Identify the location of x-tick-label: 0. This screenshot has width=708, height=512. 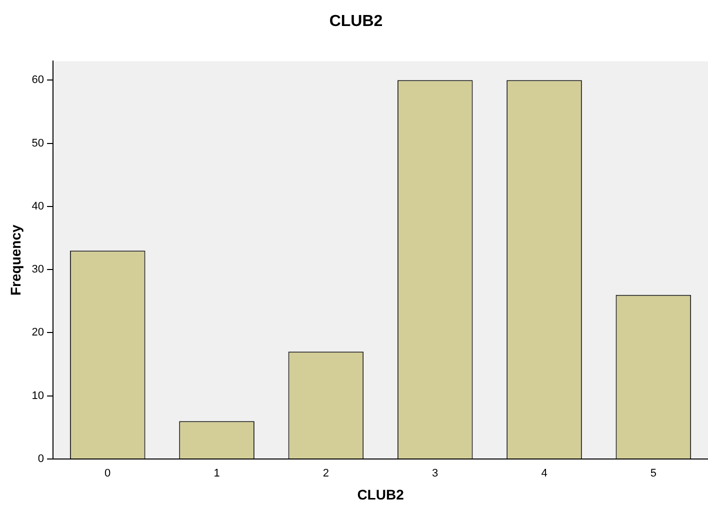
(107, 474).